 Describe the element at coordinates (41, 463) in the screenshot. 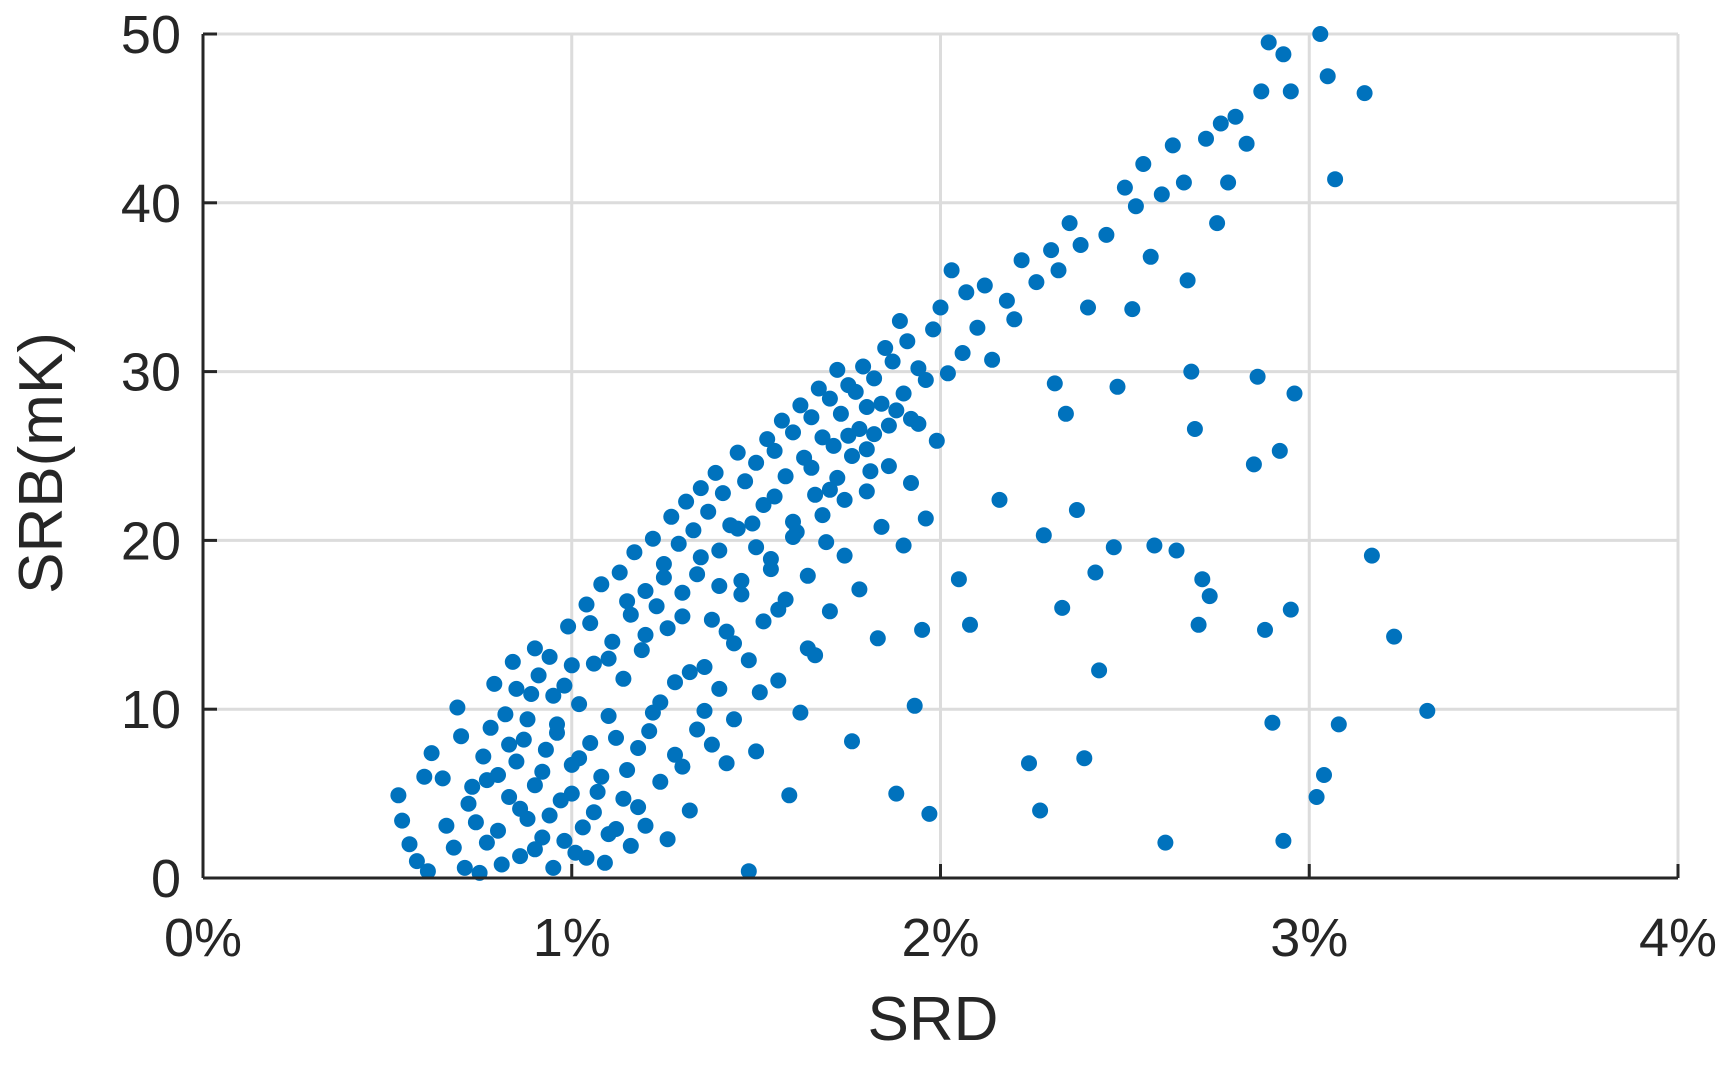

I see `y-axis-title: SRB(mK)` at that location.